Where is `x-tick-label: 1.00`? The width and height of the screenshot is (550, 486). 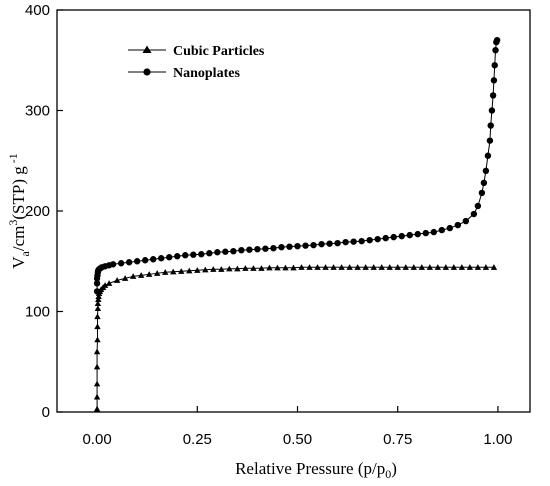
x-tick-label: 1.00 is located at coordinates (497, 439).